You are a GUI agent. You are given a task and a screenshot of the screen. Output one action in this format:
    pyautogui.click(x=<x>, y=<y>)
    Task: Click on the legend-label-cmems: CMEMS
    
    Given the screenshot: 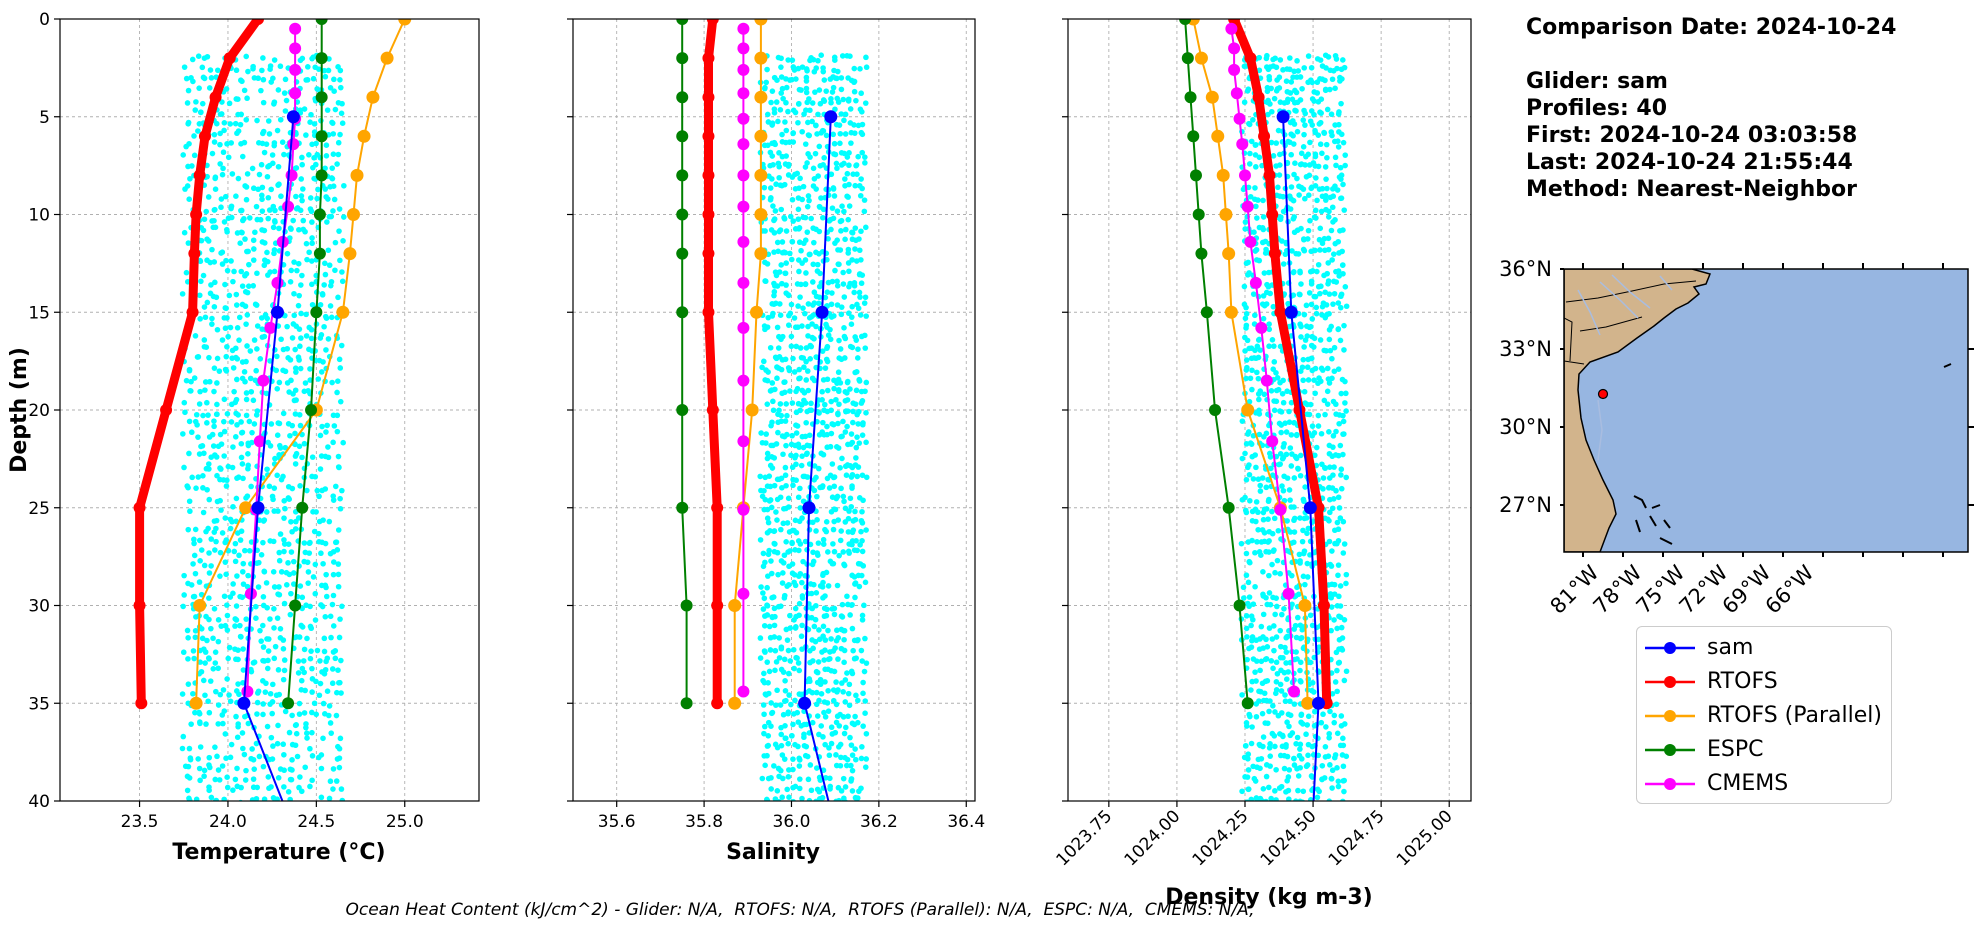 What is the action you would take?
    pyautogui.click(x=1748, y=783)
    